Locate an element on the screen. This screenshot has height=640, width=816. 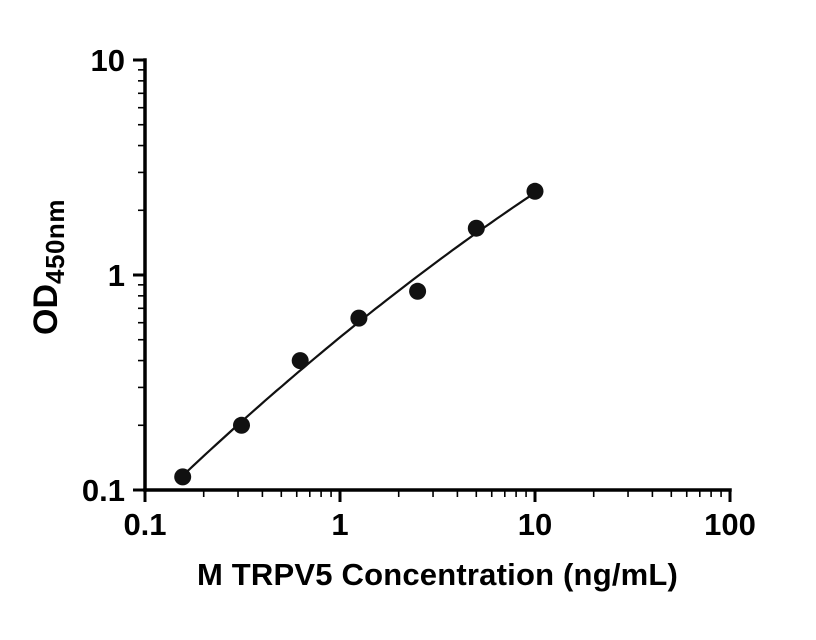
x-tick-label: 1 is located at coordinates (339, 524).